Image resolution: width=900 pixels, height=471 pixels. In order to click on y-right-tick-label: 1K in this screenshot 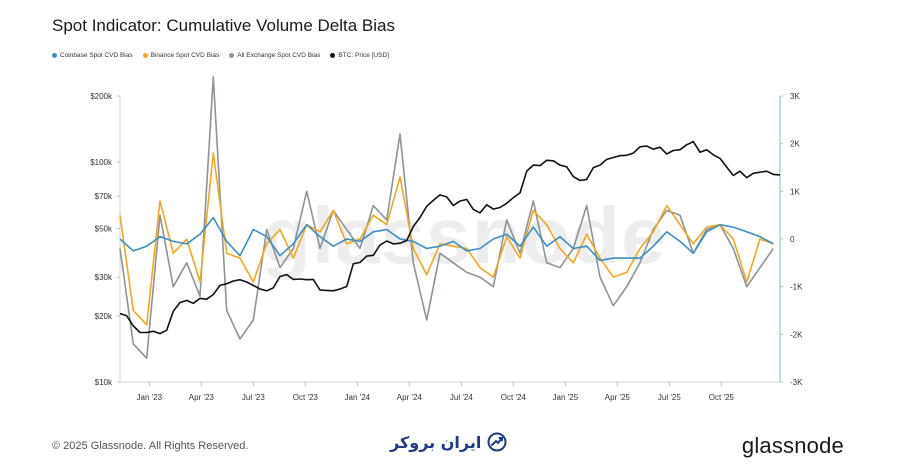, I will do `click(795, 191)`.